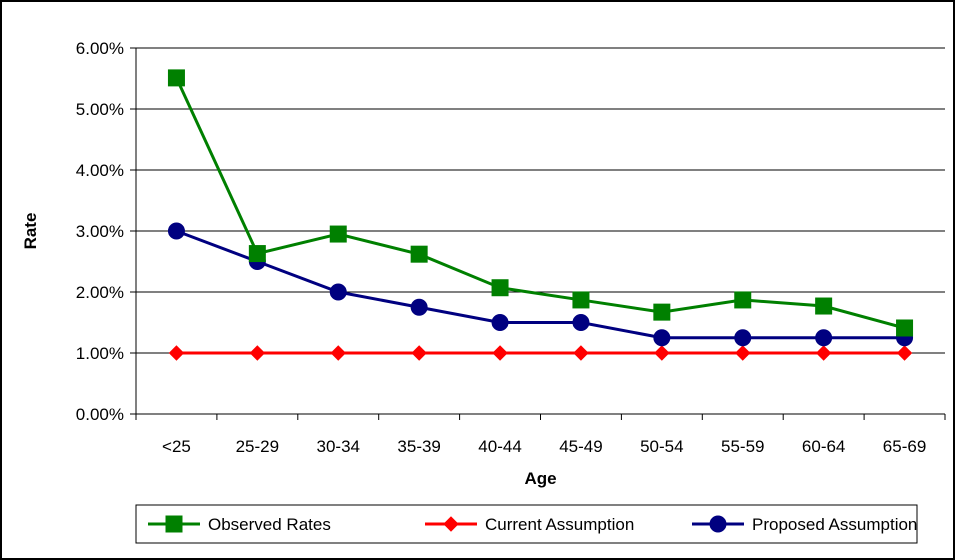 This screenshot has height=560, width=955. What do you see at coordinates (834, 524) in the screenshot?
I see `legend-label: Proposed Assumption` at bounding box center [834, 524].